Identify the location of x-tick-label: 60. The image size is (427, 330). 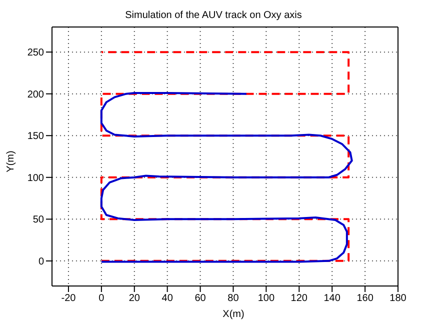
(200, 298).